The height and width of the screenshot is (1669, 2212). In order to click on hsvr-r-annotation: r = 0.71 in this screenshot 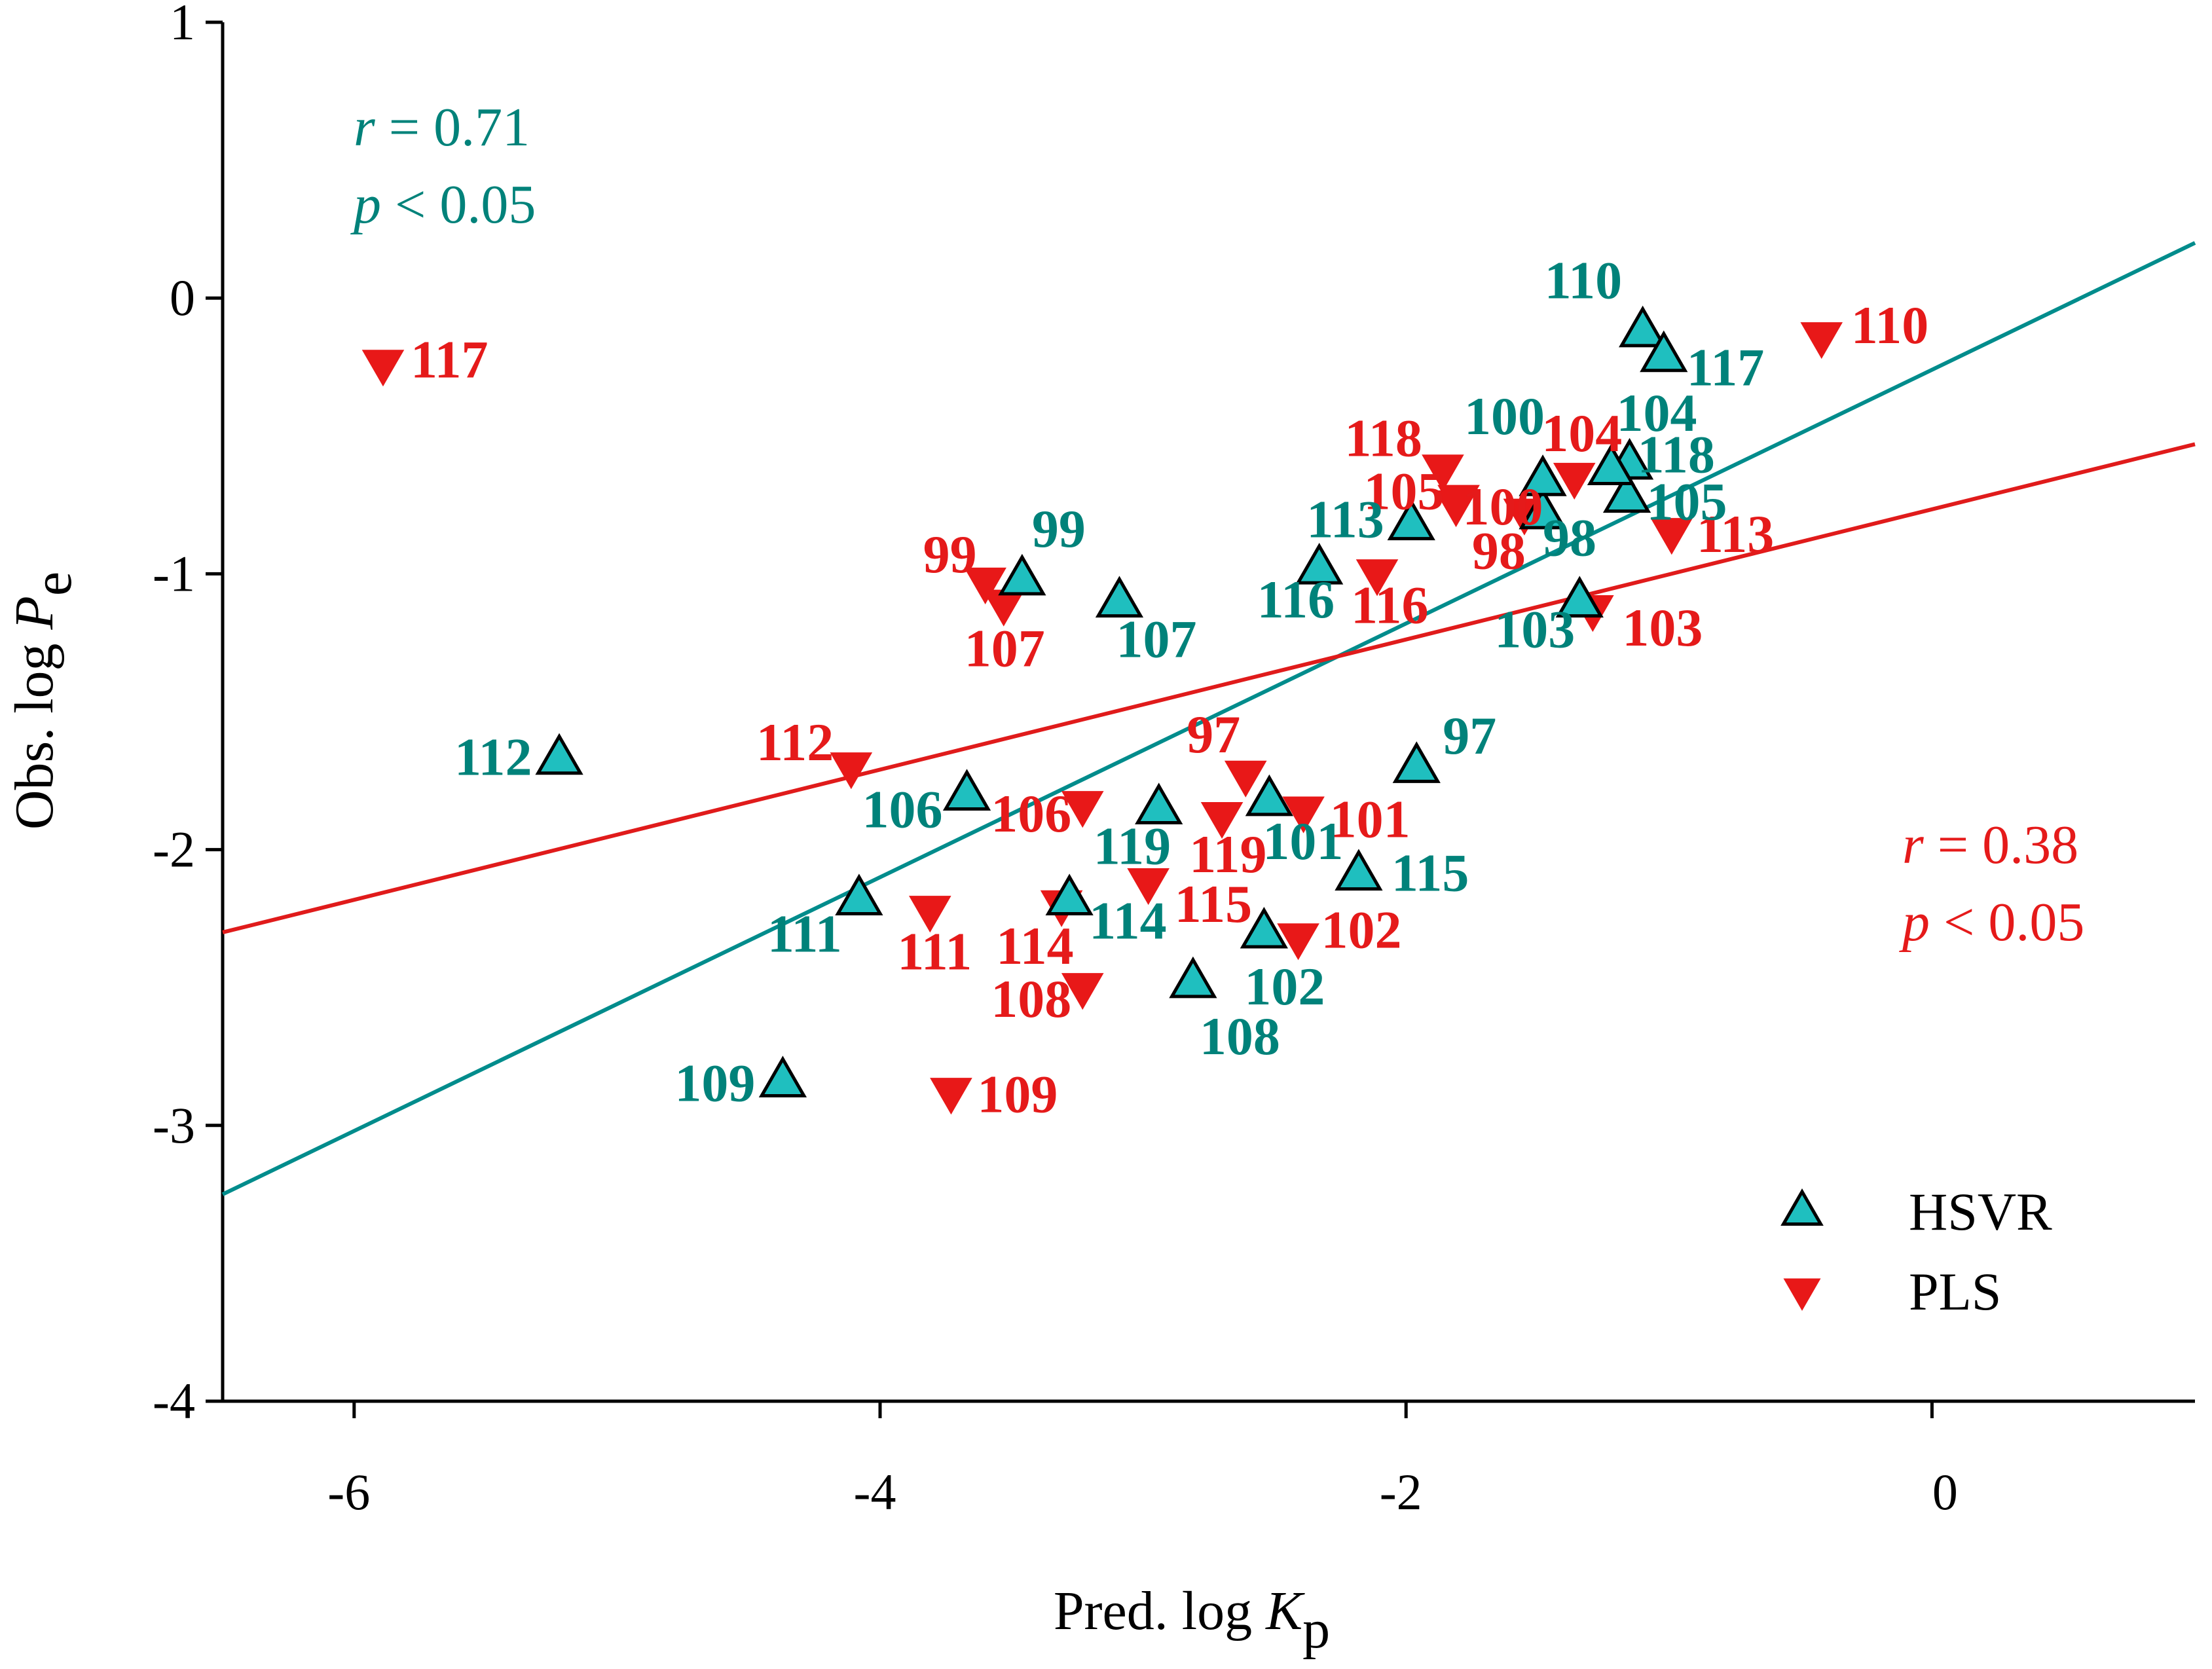, I will do `click(442, 127)`.